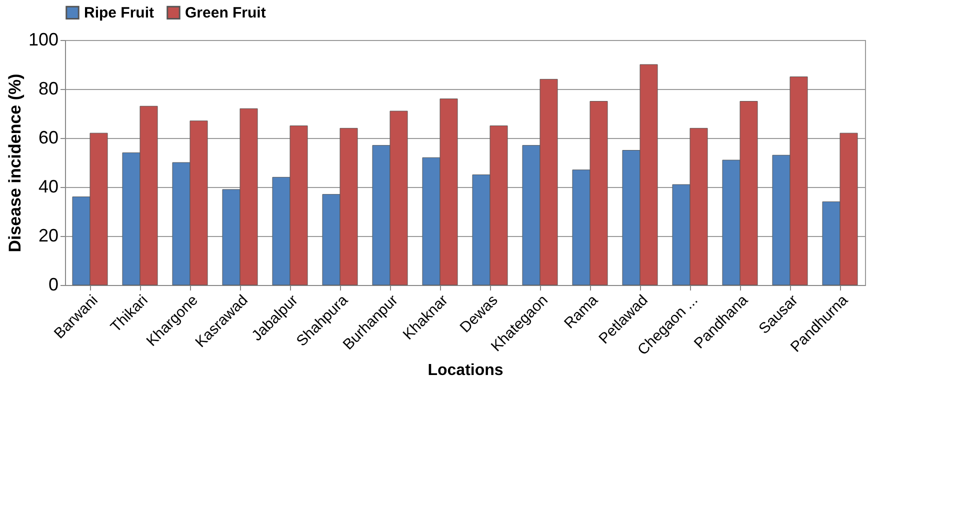  What do you see at coordinates (14, 163) in the screenshot?
I see `y-axis-title: Disease incidence (%)` at bounding box center [14, 163].